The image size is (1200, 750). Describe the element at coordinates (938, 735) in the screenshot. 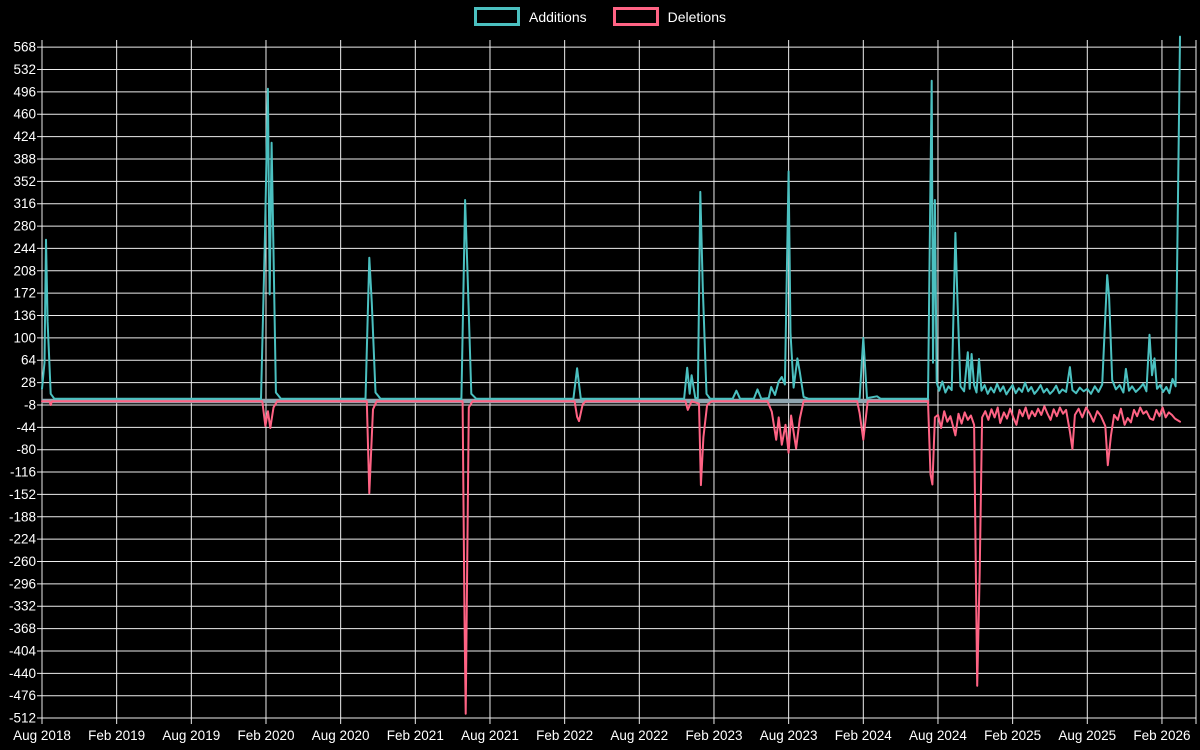

I see `x-tick-label: Aug 2024` at that location.